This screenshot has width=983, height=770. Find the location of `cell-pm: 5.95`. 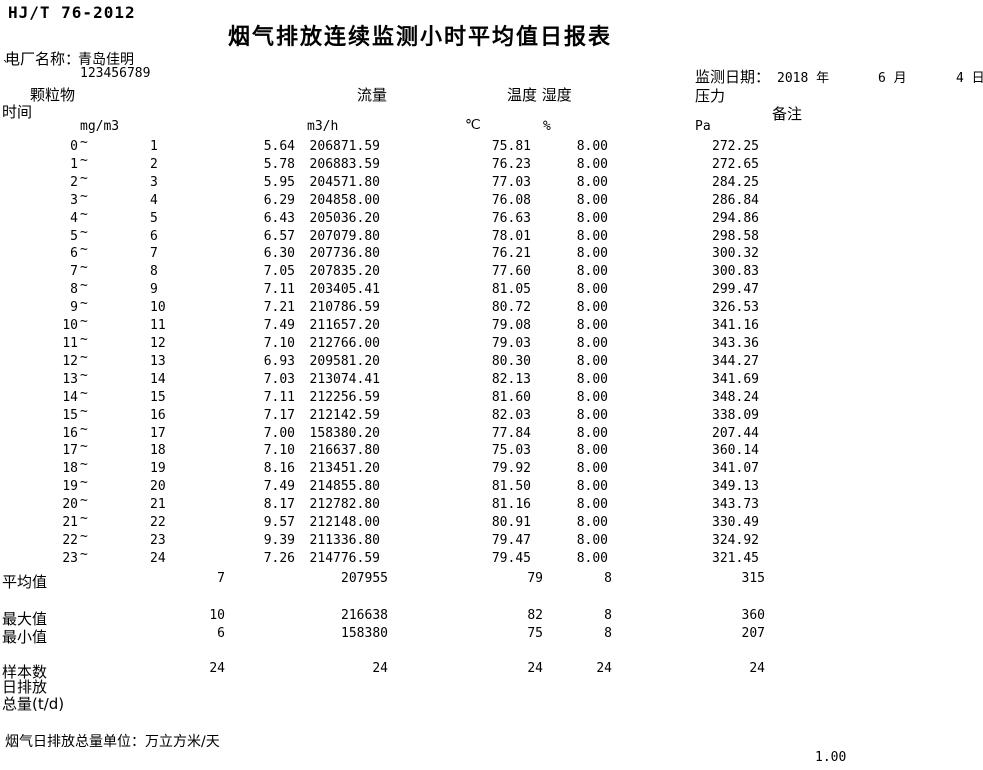

cell-pm: 5.95 is located at coordinates (279, 182).